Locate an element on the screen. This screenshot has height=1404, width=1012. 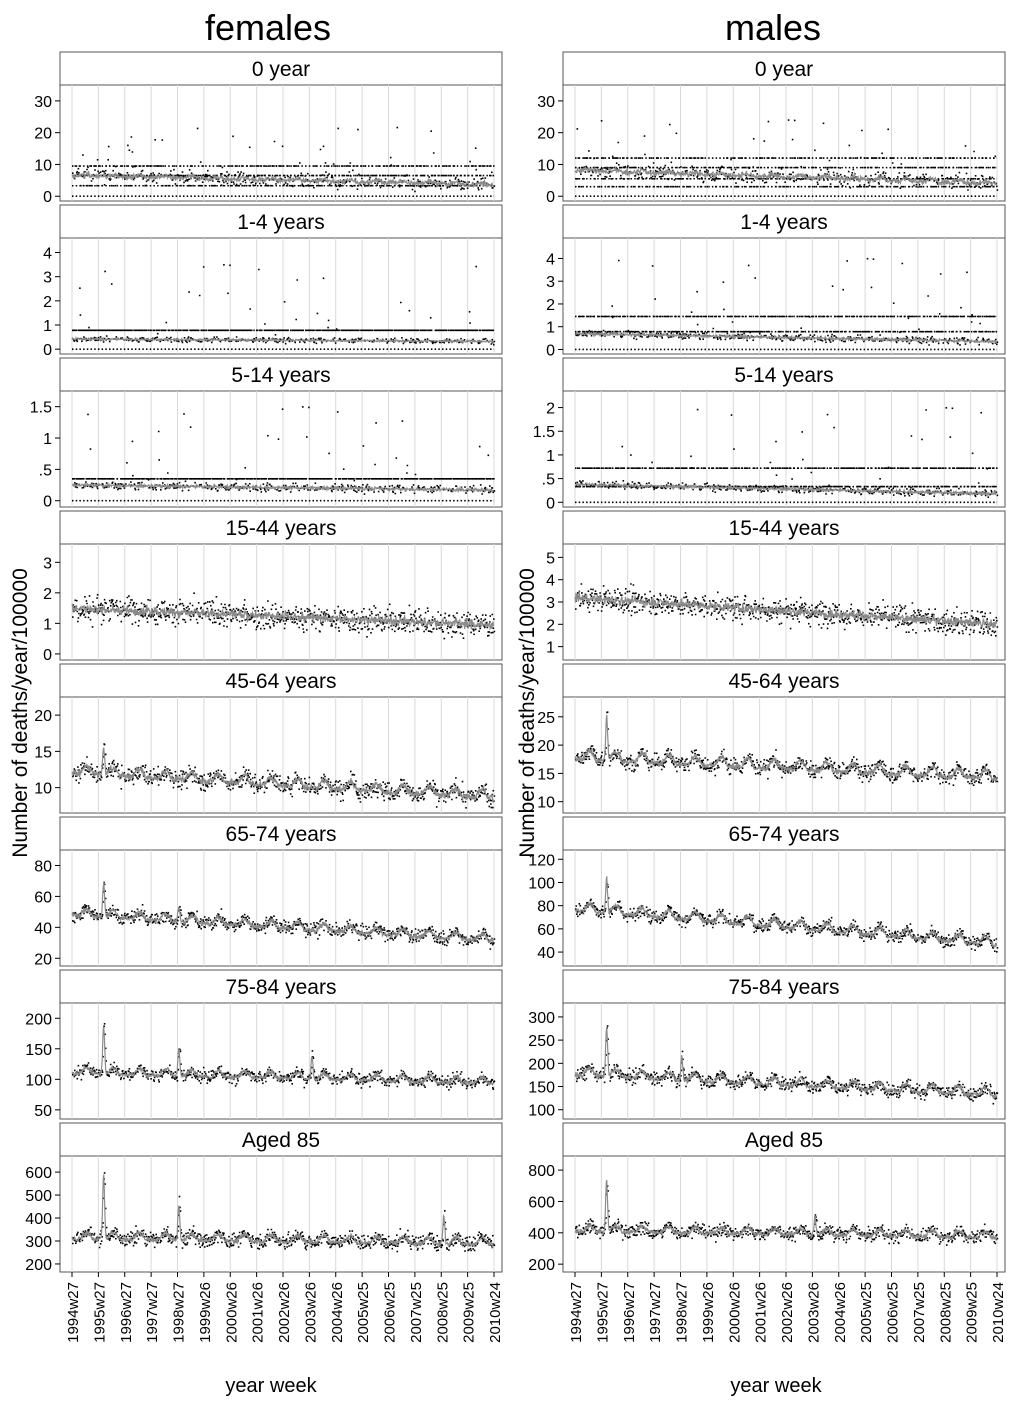
panel-males-4: 15-44 years 1 2 3 4 5 is located at coordinates (776, 585).